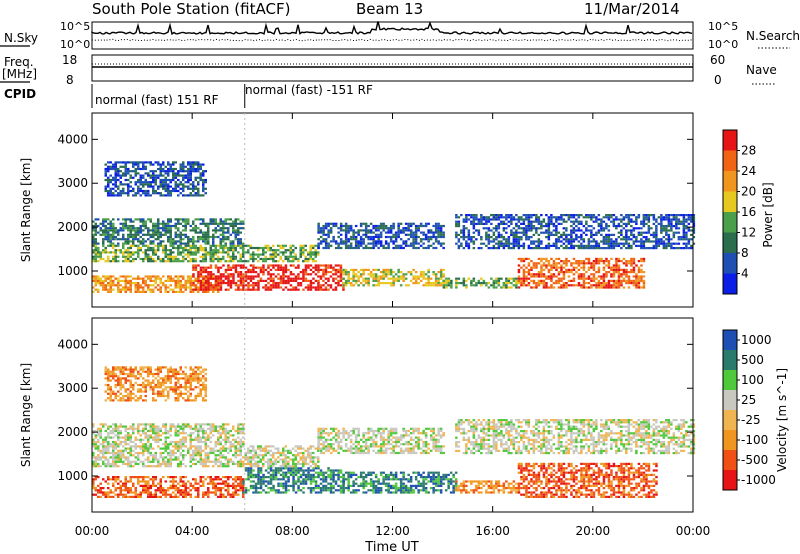 The image size is (800, 554). Describe the element at coordinates (391, 547) in the screenshot. I see `x-axis-label: Time UT` at that location.